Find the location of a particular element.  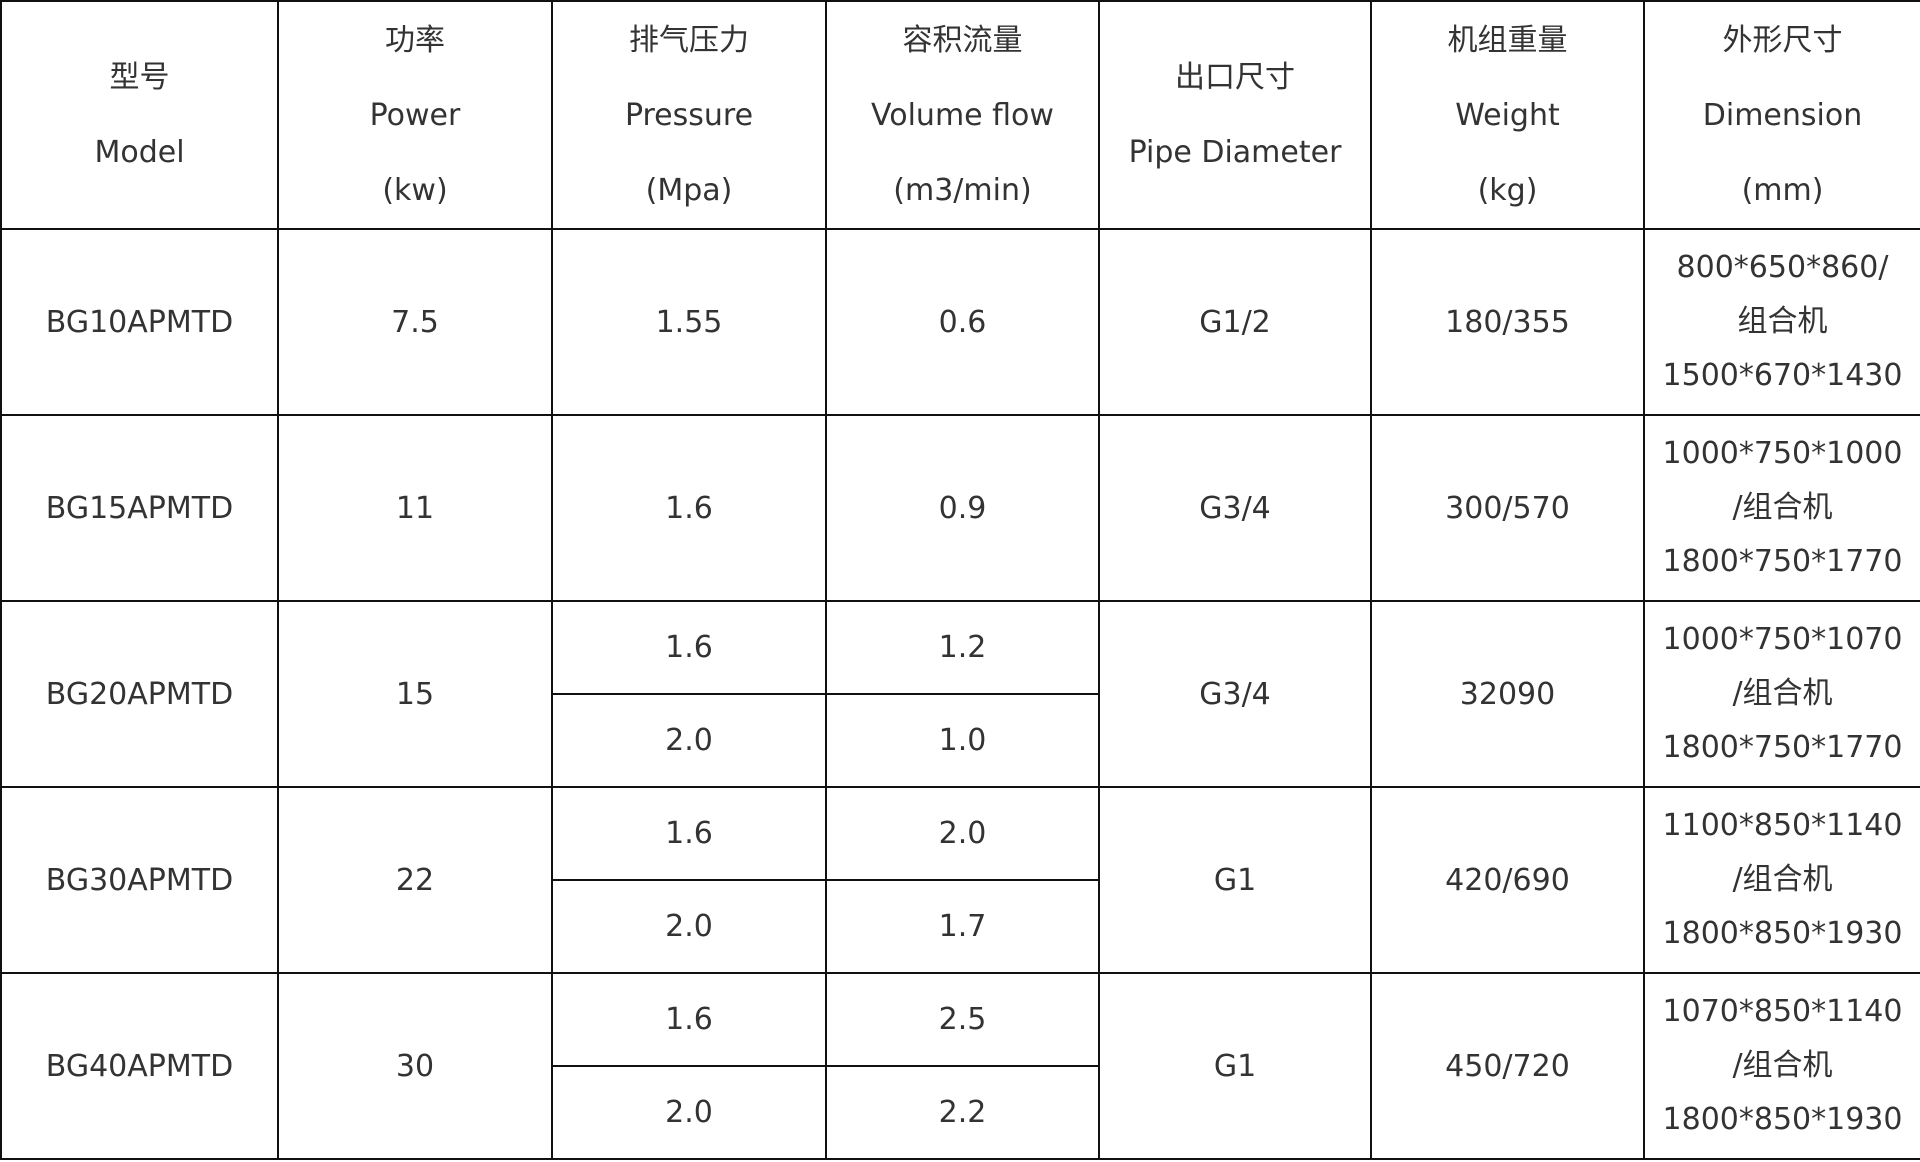

model-cell: BG20APMTD is located at coordinates (139, 694).